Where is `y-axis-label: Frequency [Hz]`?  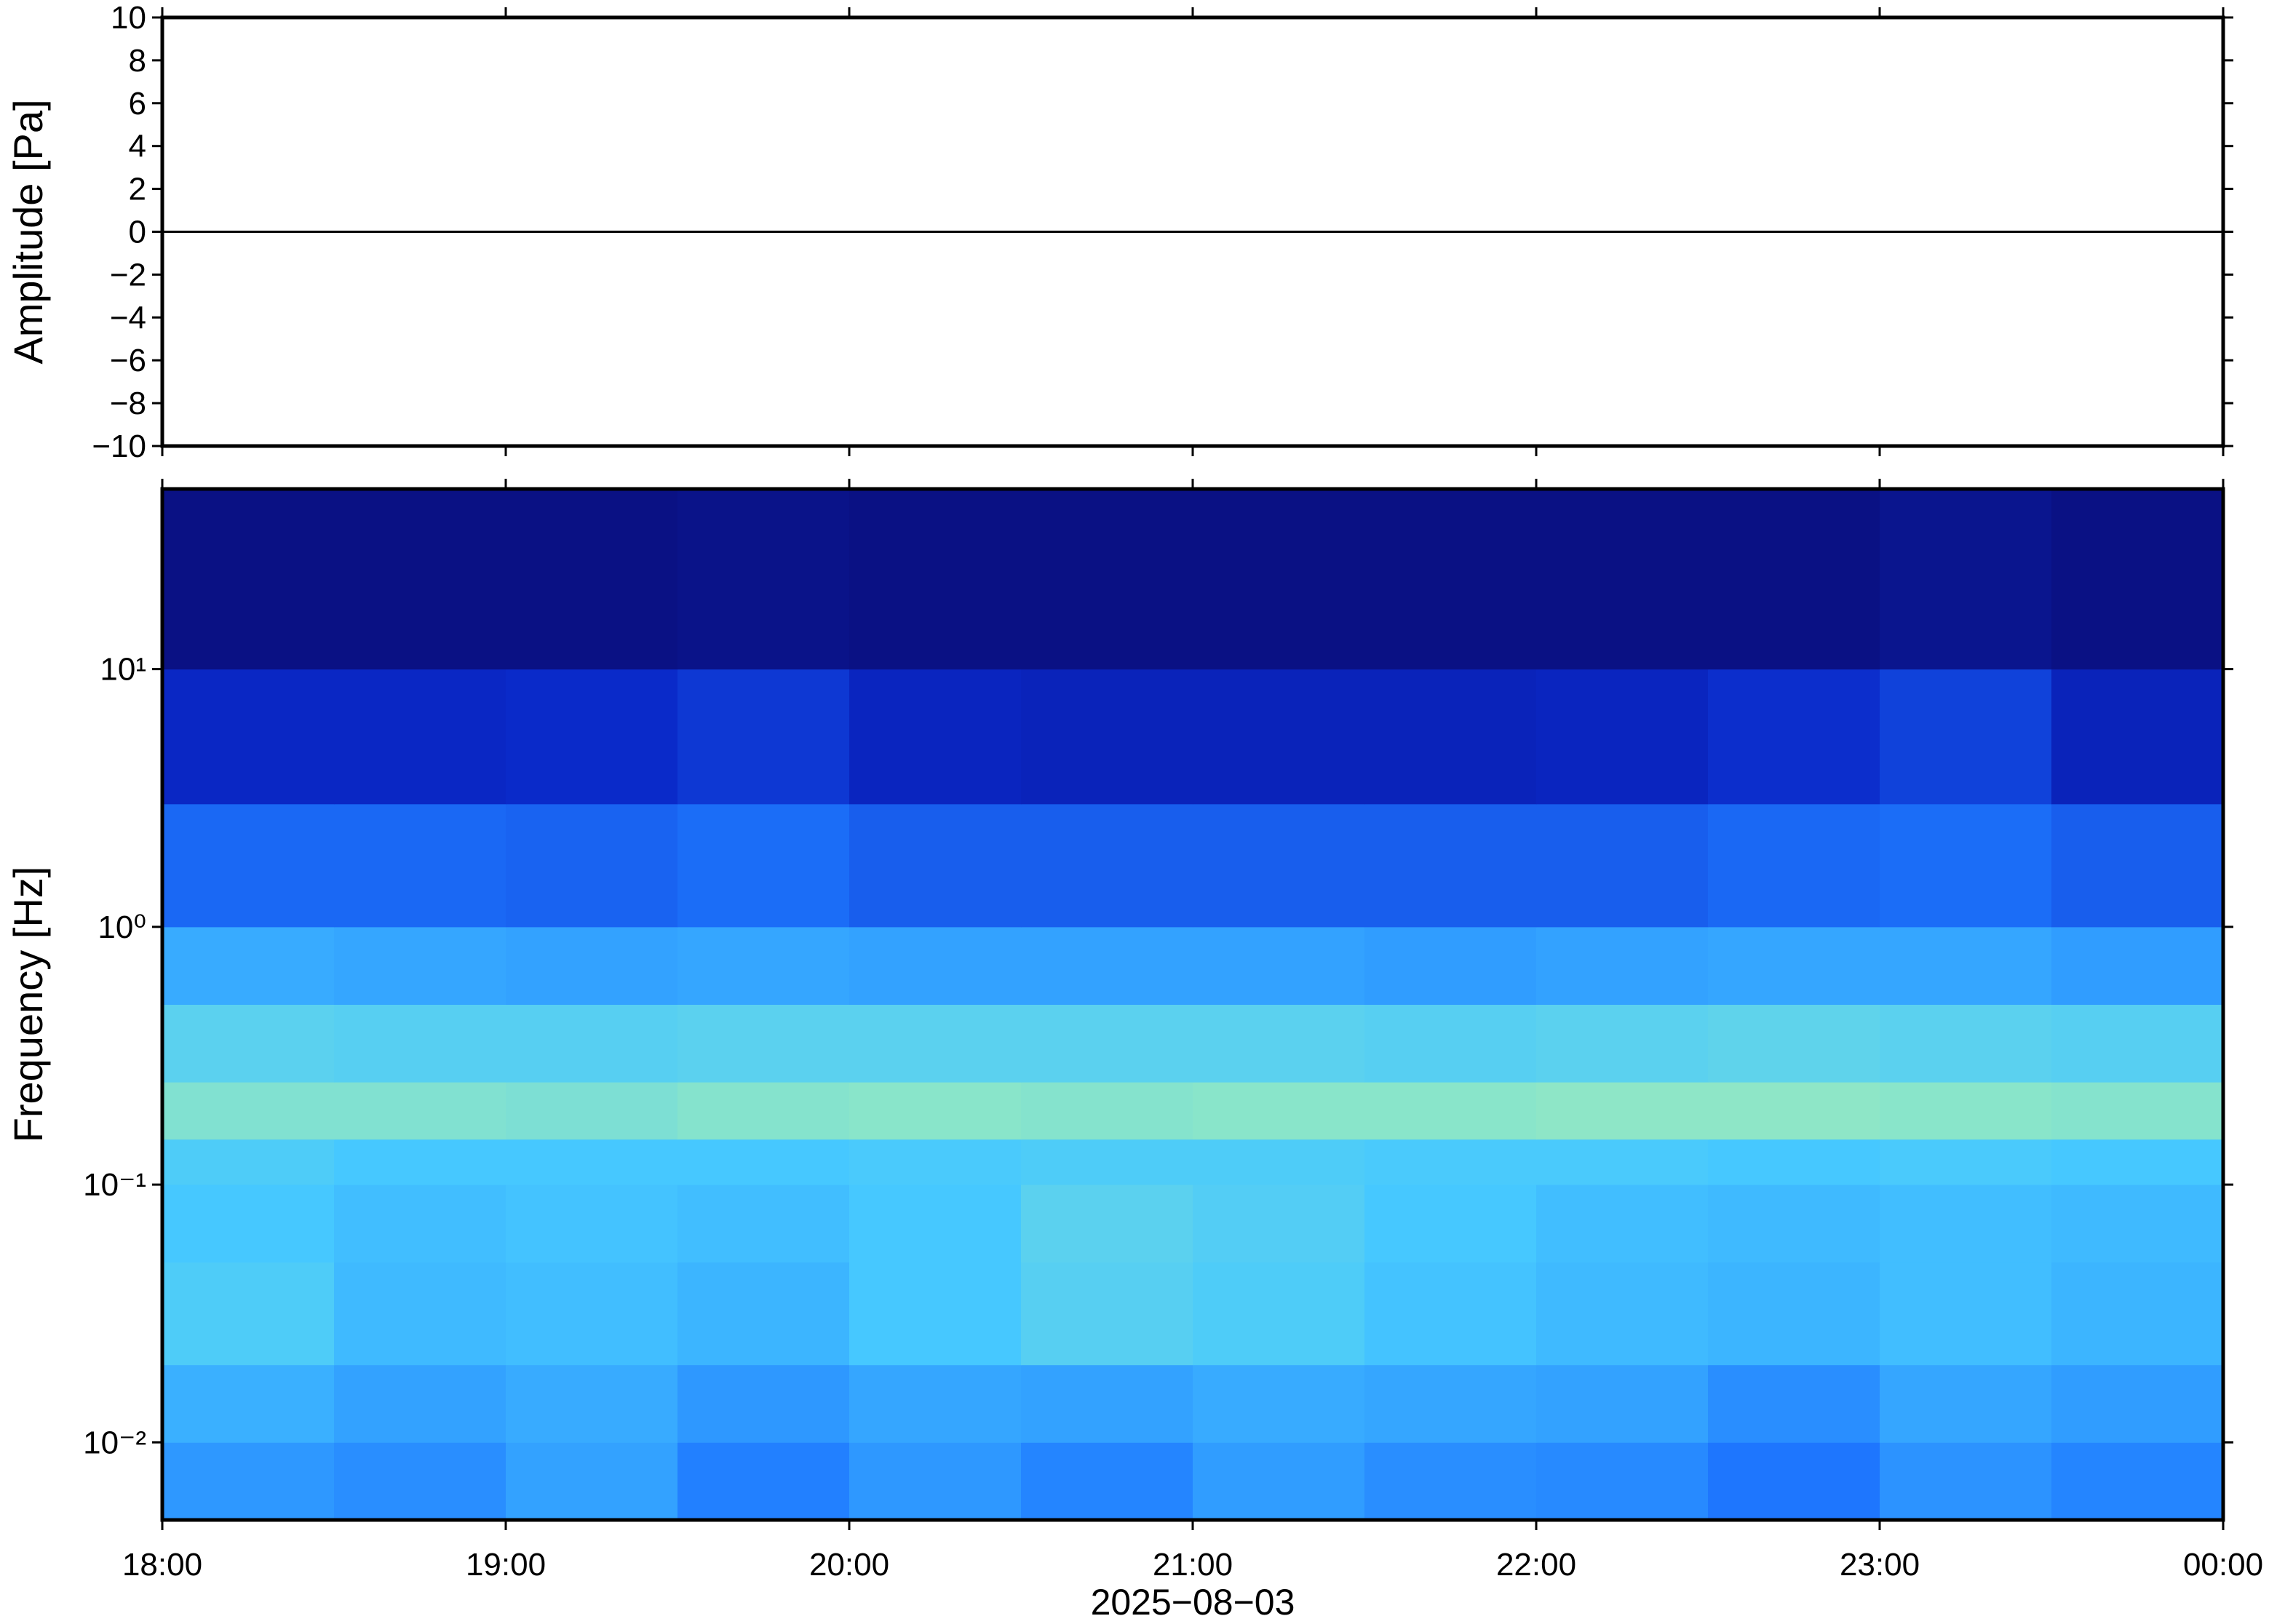
y-axis-label: Frequency [Hz] is located at coordinates (28, 1005).